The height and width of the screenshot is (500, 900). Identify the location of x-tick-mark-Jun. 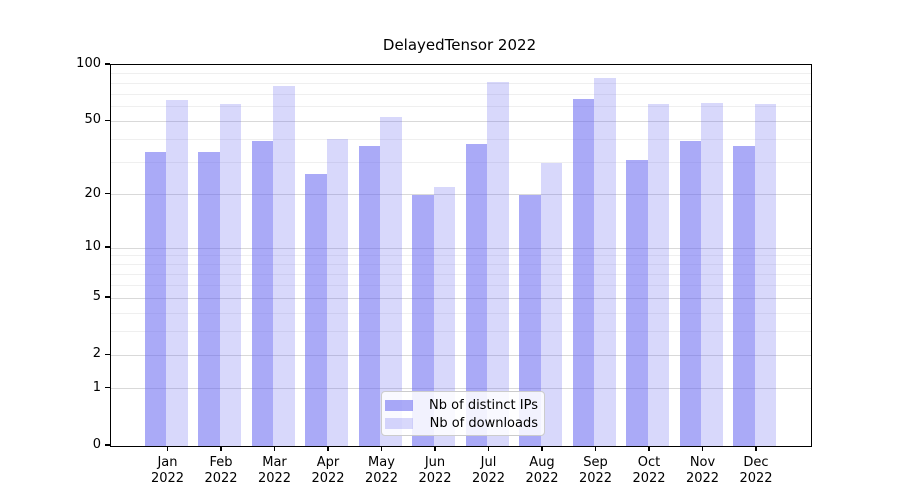
(435, 448).